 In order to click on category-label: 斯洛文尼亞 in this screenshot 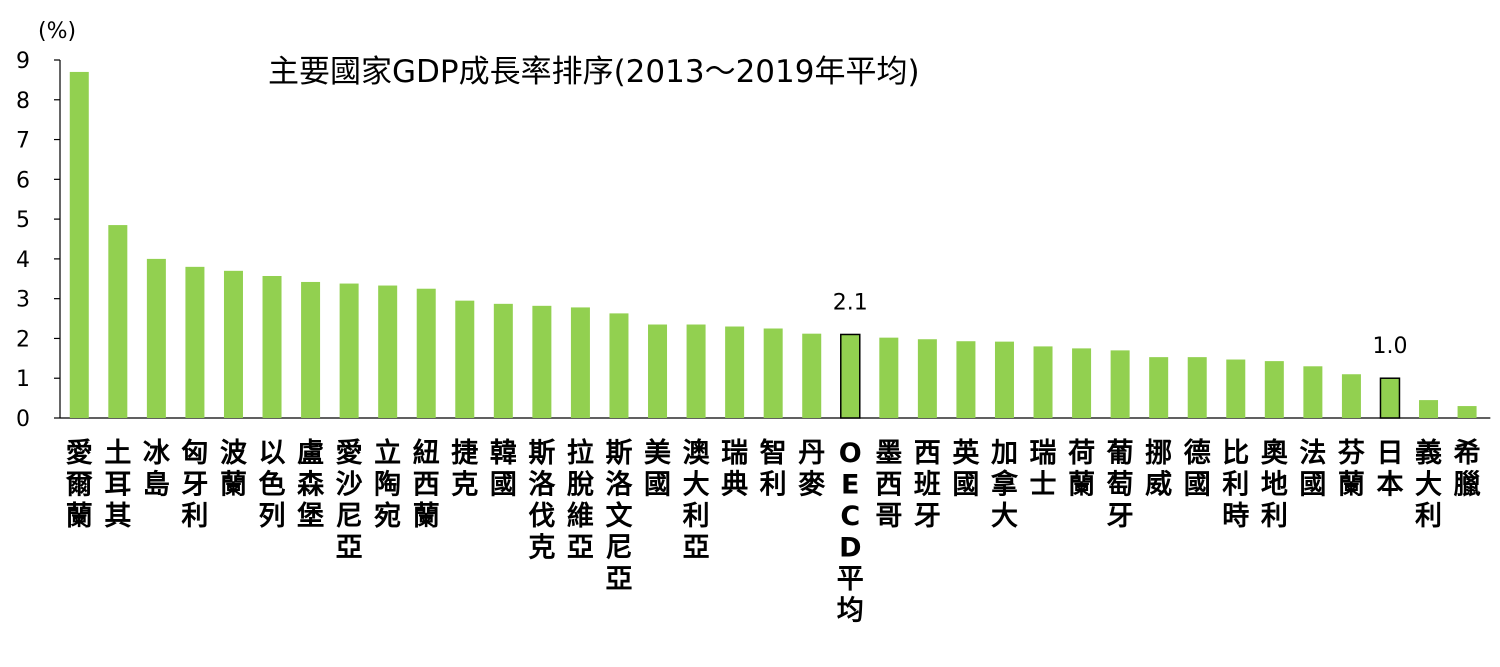, I will do `click(619, 516)`.